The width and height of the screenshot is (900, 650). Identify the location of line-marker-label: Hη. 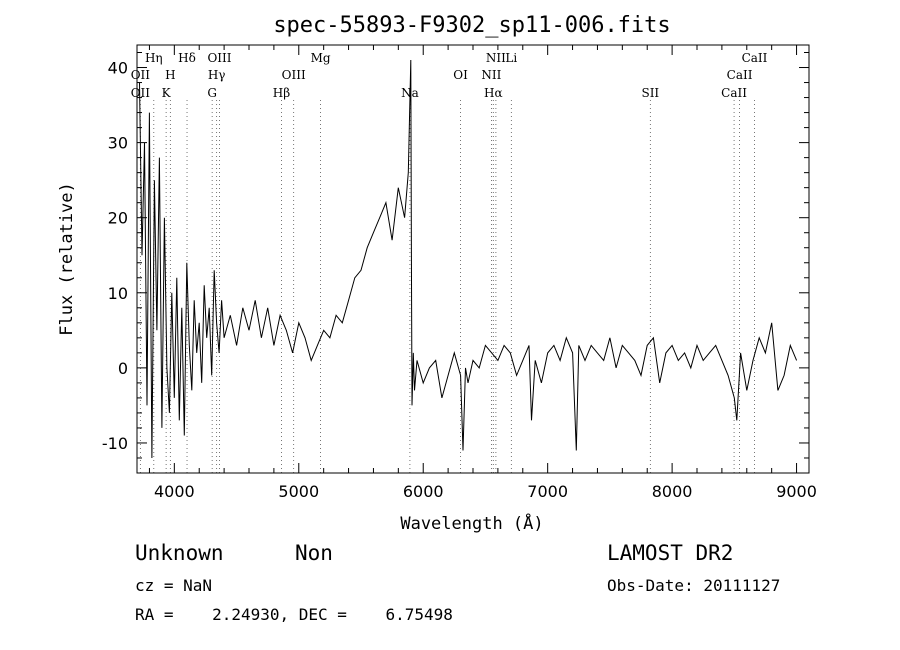
(154, 58).